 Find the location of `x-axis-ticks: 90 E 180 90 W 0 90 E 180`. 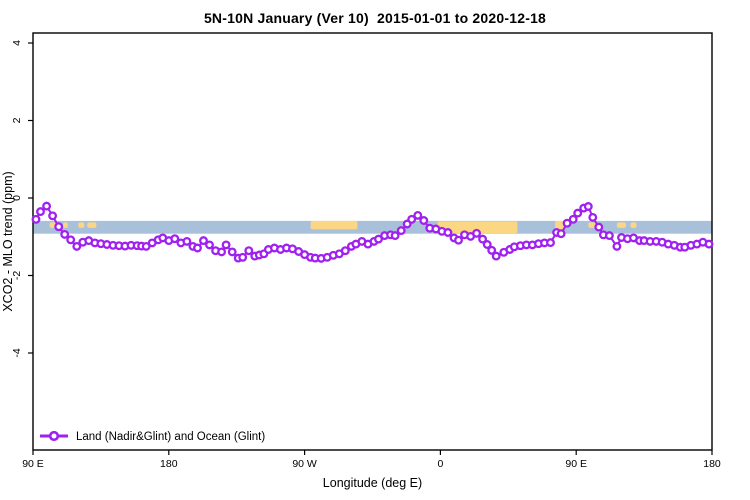

x-axis-ticks: 90 E 180 90 W 0 90 E 180 is located at coordinates (371, 460).